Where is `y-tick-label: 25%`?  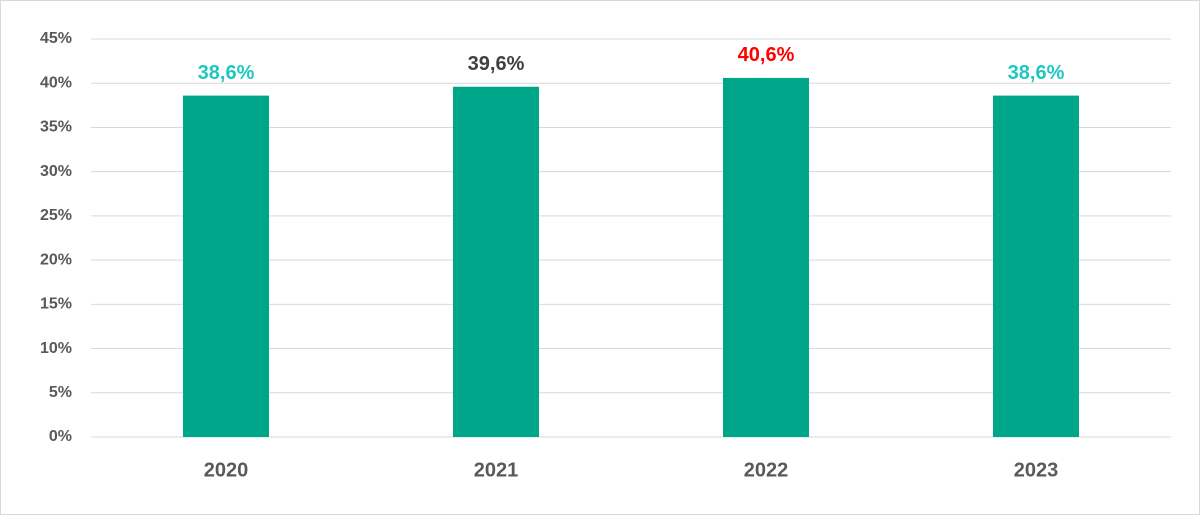 y-tick-label: 25% is located at coordinates (56, 215).